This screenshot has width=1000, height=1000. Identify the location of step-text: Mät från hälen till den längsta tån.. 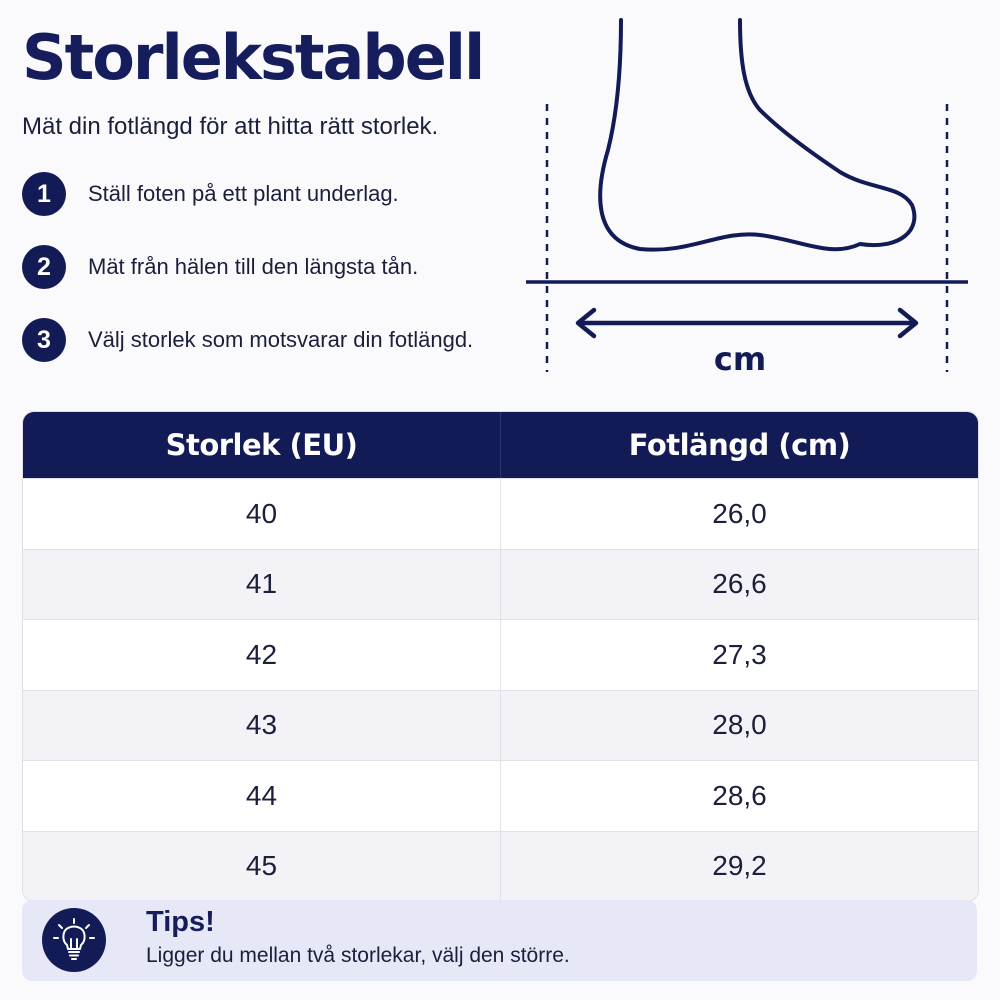
(253, 266).